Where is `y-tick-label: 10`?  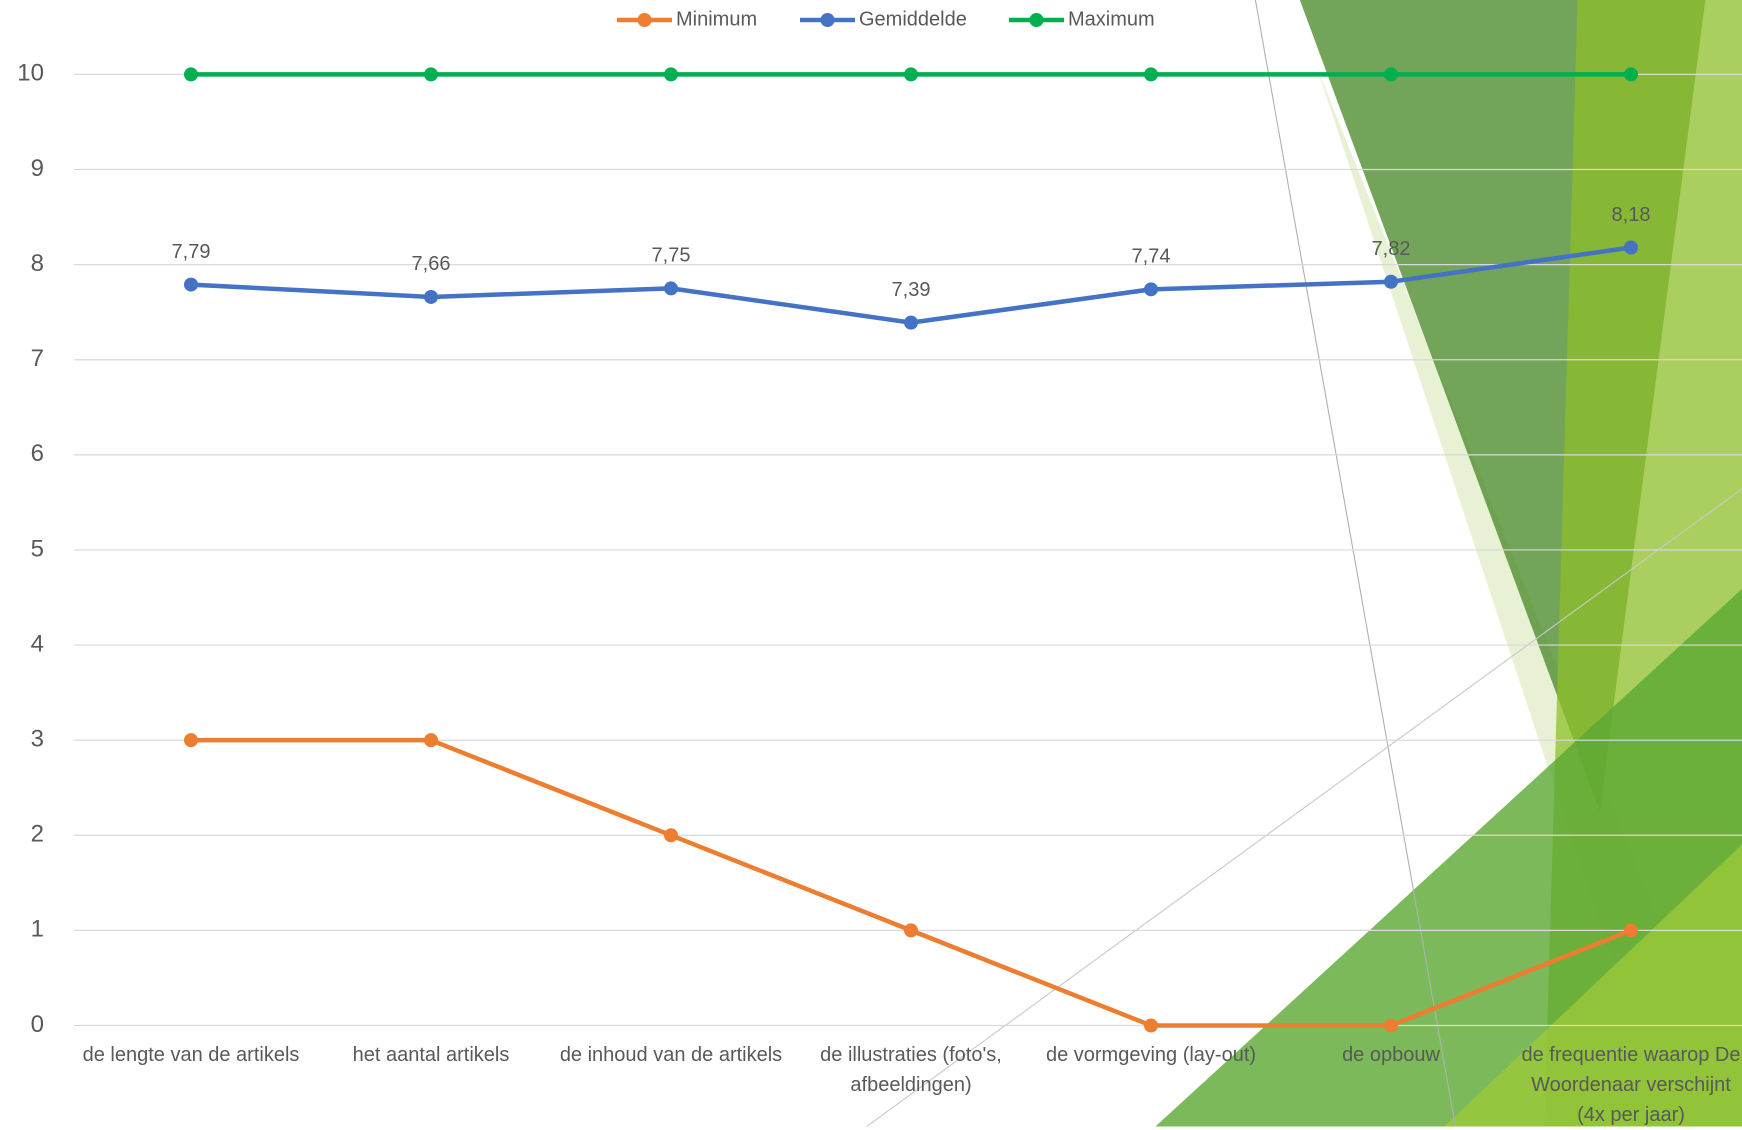 y-tick-label: 10 is located at coordinates (30, 73).